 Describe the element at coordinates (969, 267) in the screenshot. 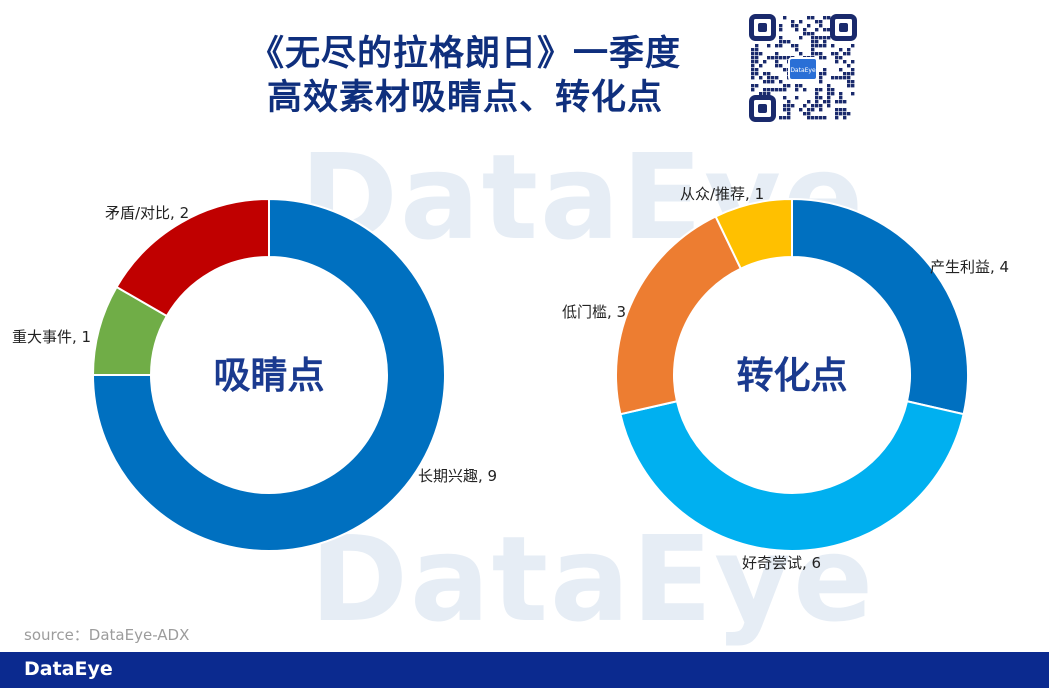

I see `slice-label: 产生利益, 4` at that location.